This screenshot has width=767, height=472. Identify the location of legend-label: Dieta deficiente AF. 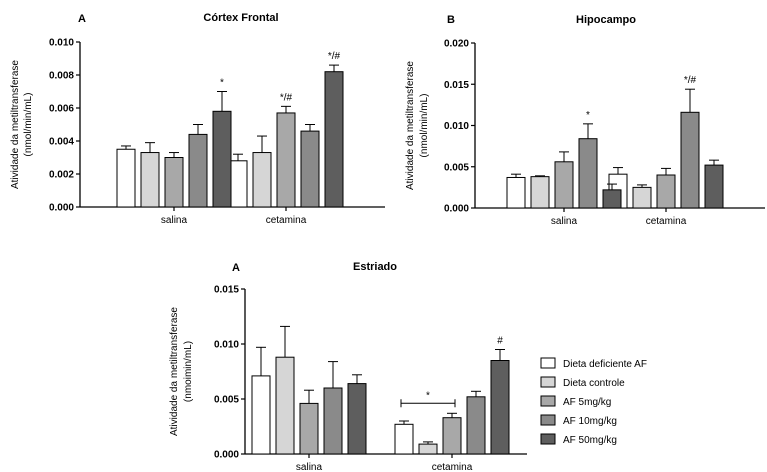
(605, 364).